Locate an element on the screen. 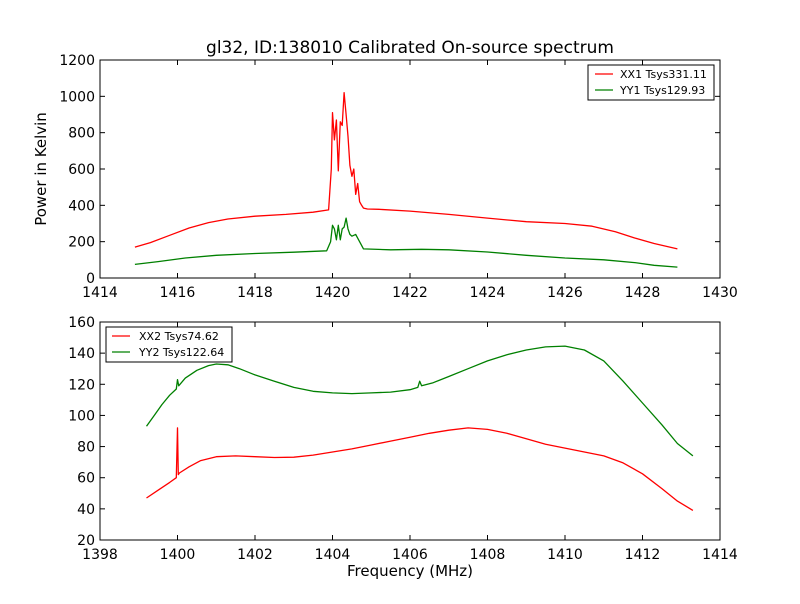 This screenshot has height=604, width=800. x-tick-label: 1416 is located at coordinates (178, 293).